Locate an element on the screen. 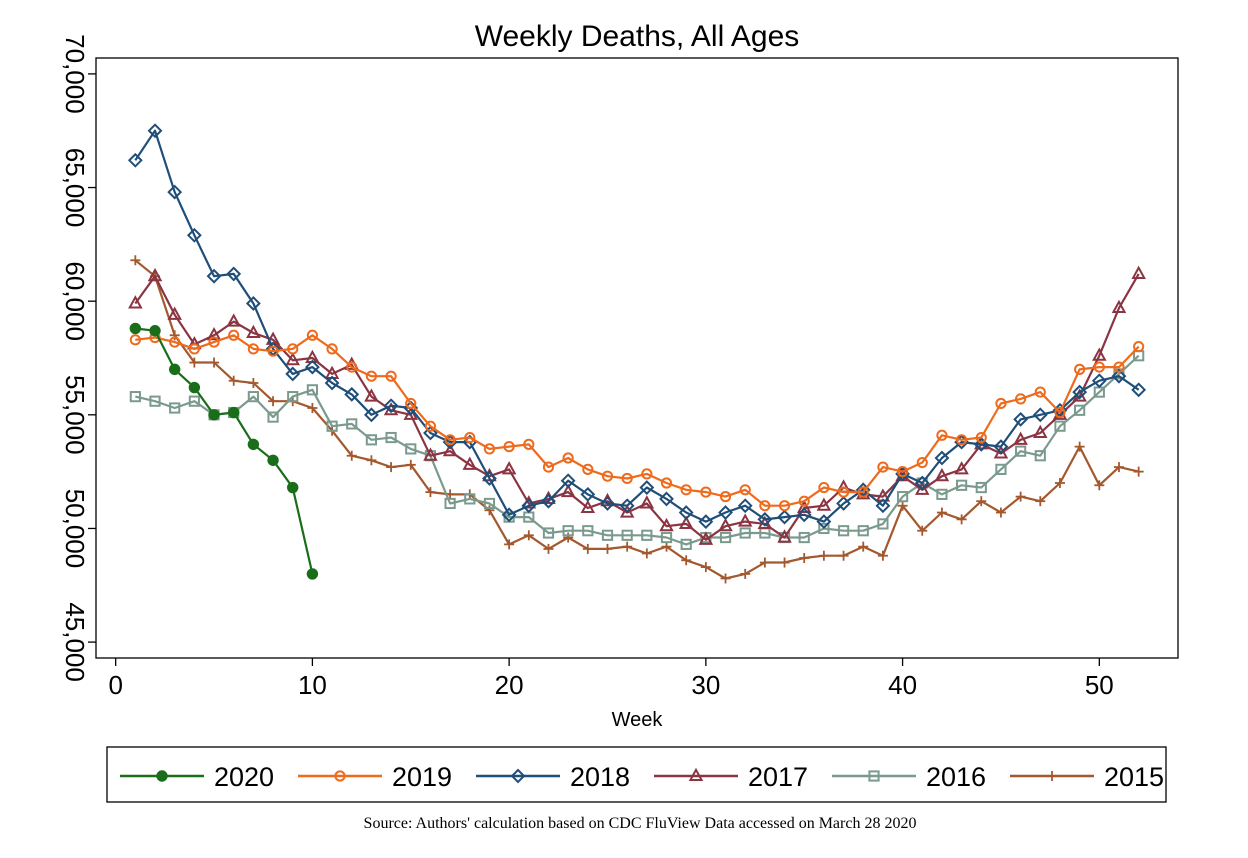  legend-item-2016: 2016 is located at coordinates (909, 777).